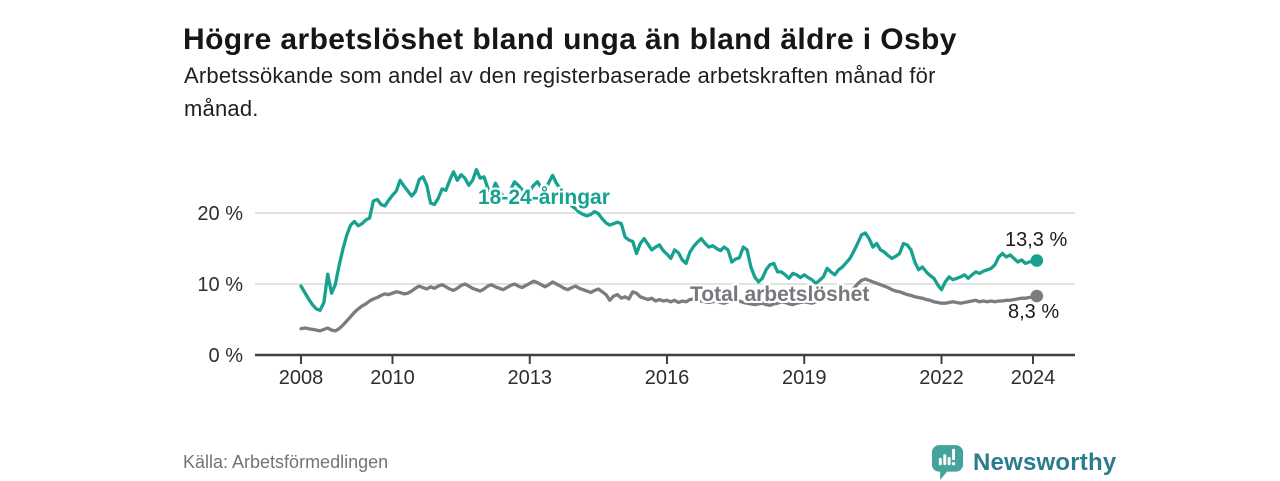  I want to click on series-end-dot-total, so click(1037, 296).